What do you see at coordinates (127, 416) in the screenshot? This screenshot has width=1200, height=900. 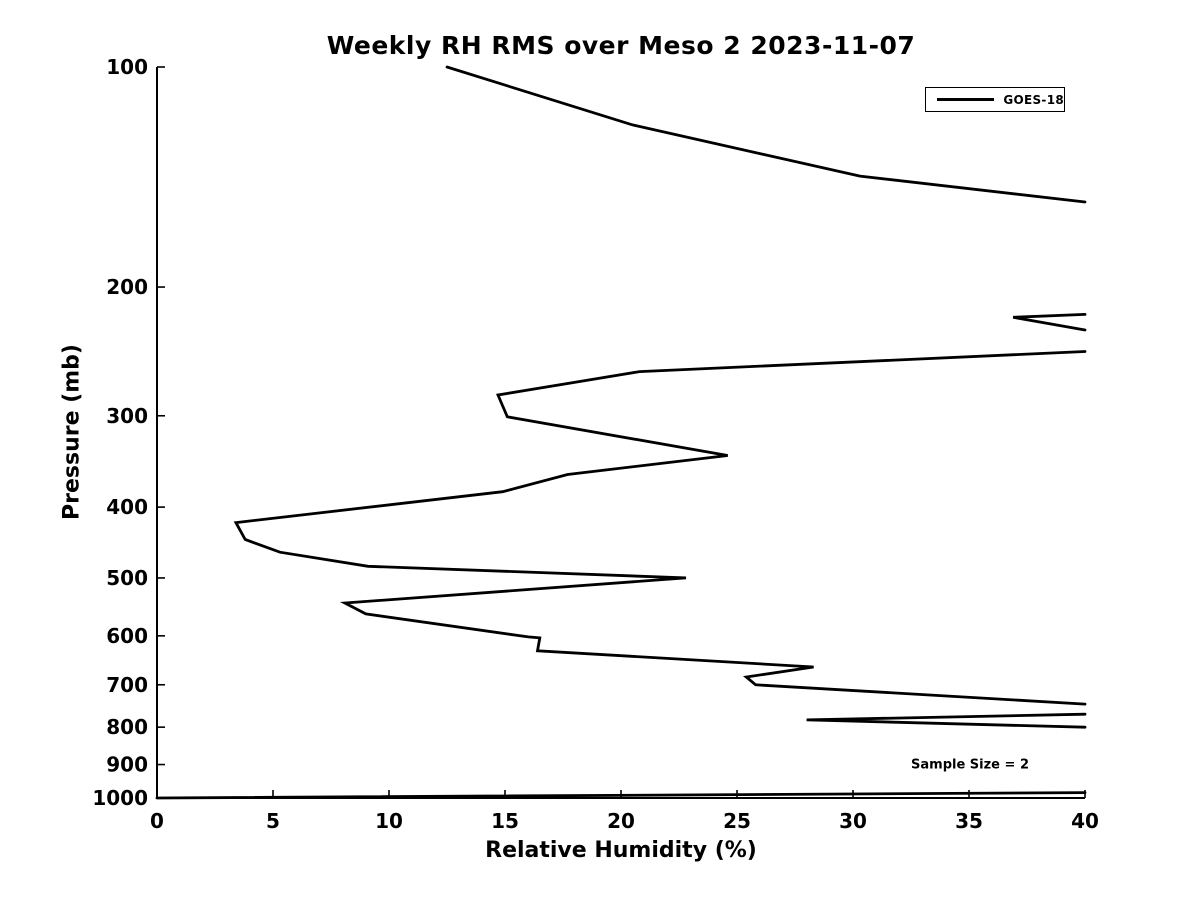 I see `y-tick-label: 300` at bounding box center [127, 416].